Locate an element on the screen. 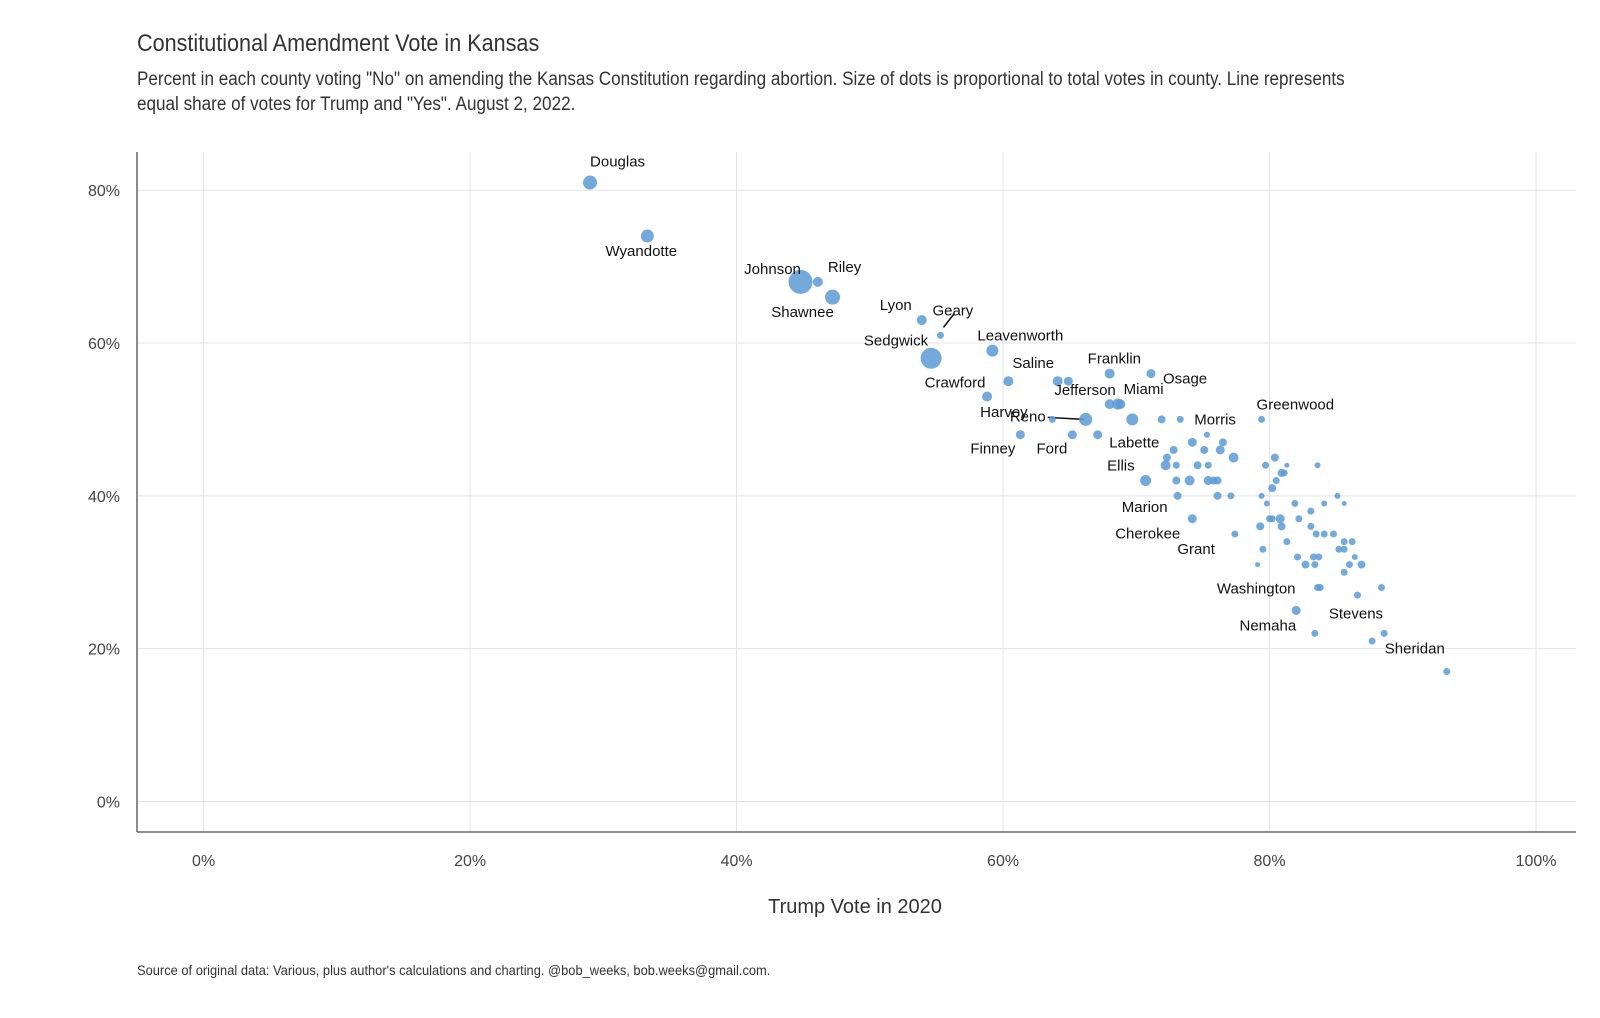 Image resolution: width=1600 pixels, height=1018 pixels. point-riley is located at coordinates (817, 281).